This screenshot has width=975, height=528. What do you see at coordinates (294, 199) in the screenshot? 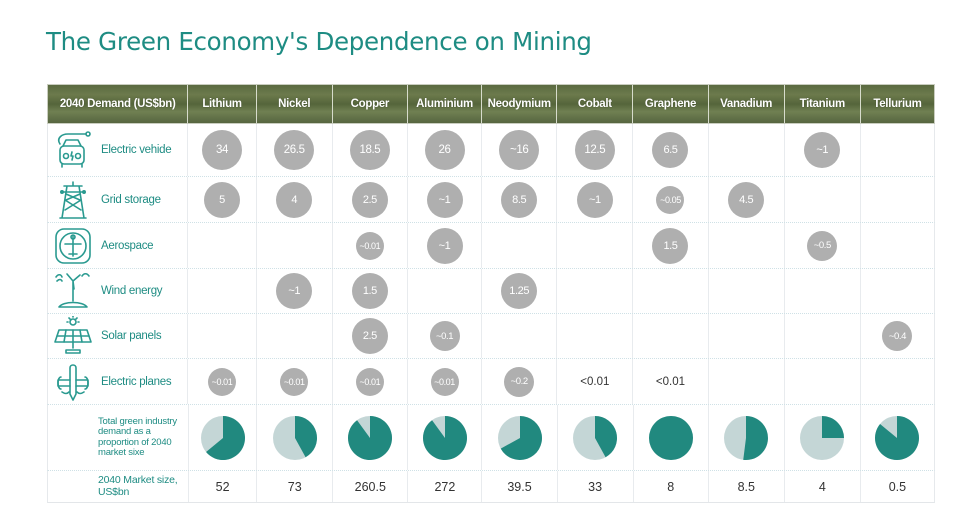
I see `value-bubble: 4` at bounding box center [294, 199].